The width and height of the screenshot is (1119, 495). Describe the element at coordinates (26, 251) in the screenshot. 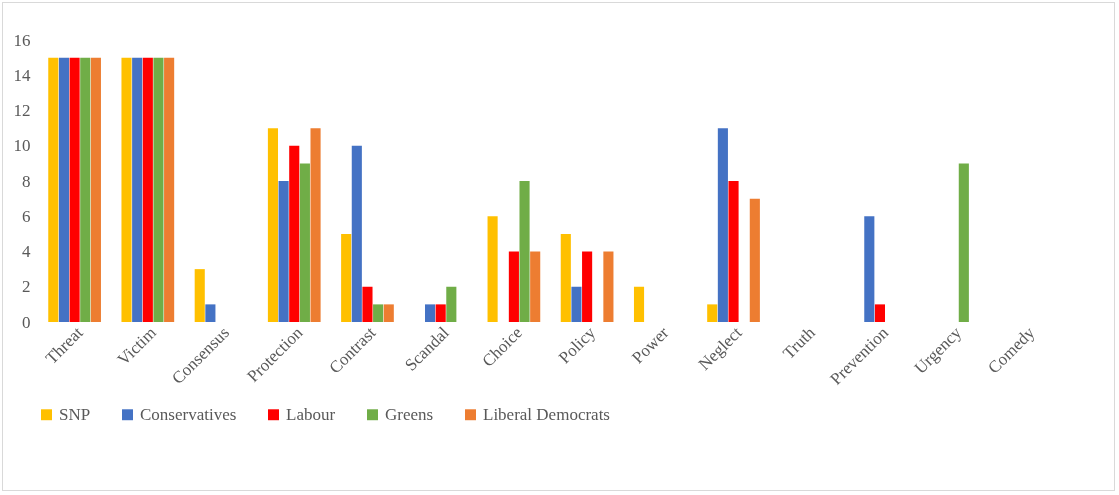

I see `y-tick-label: 4` at that location.